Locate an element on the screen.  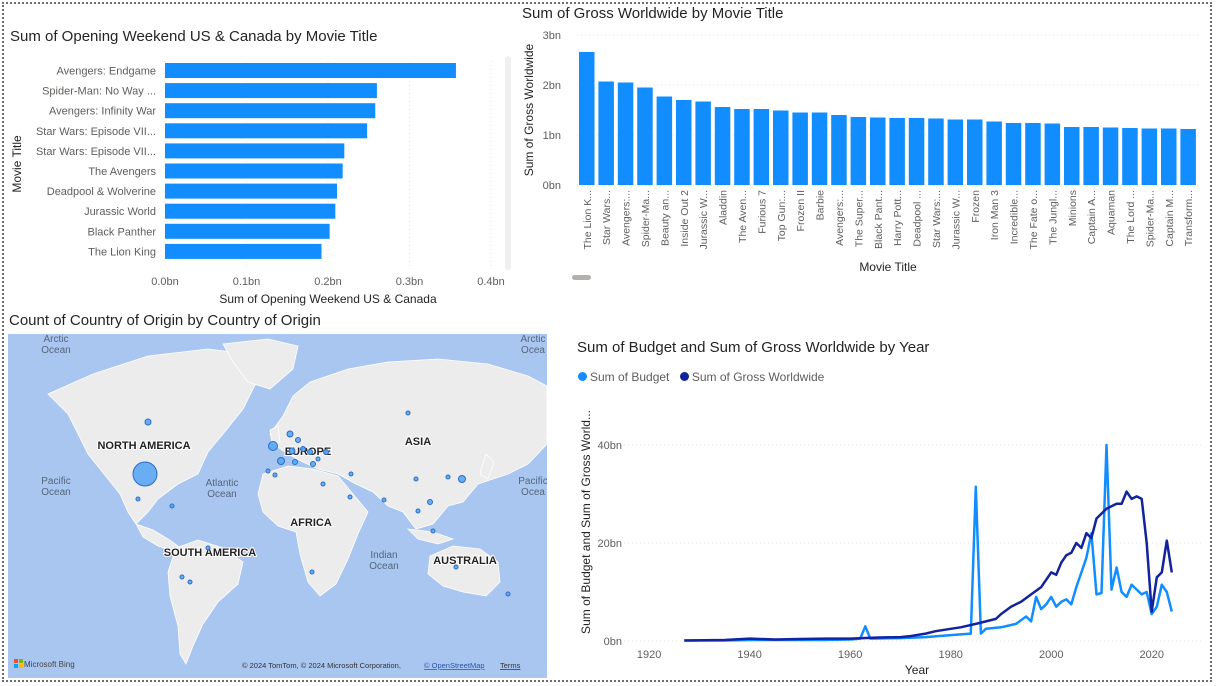
line-series-budget is located at coordinates (929, 542).